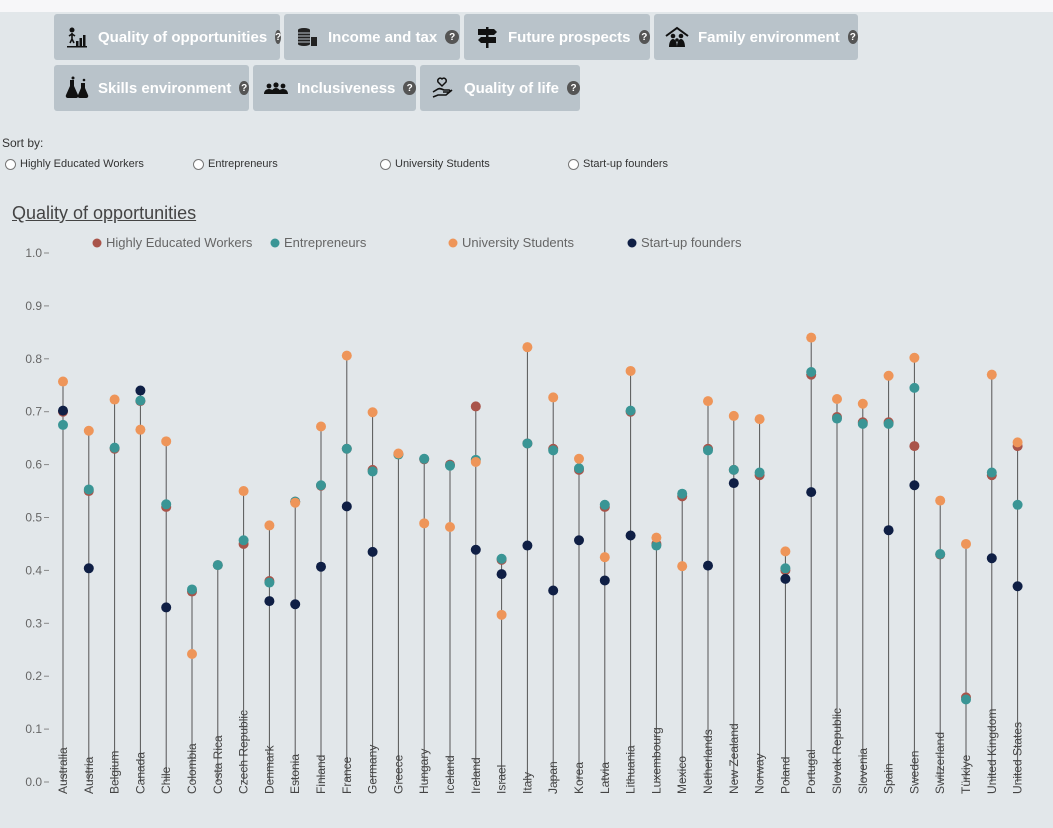 The image size is (1053, 828). What do you see at coordinates (33, 306) in the screenshot?
I see `y-tick-label: 0.9` at bounding box center [33, 306].